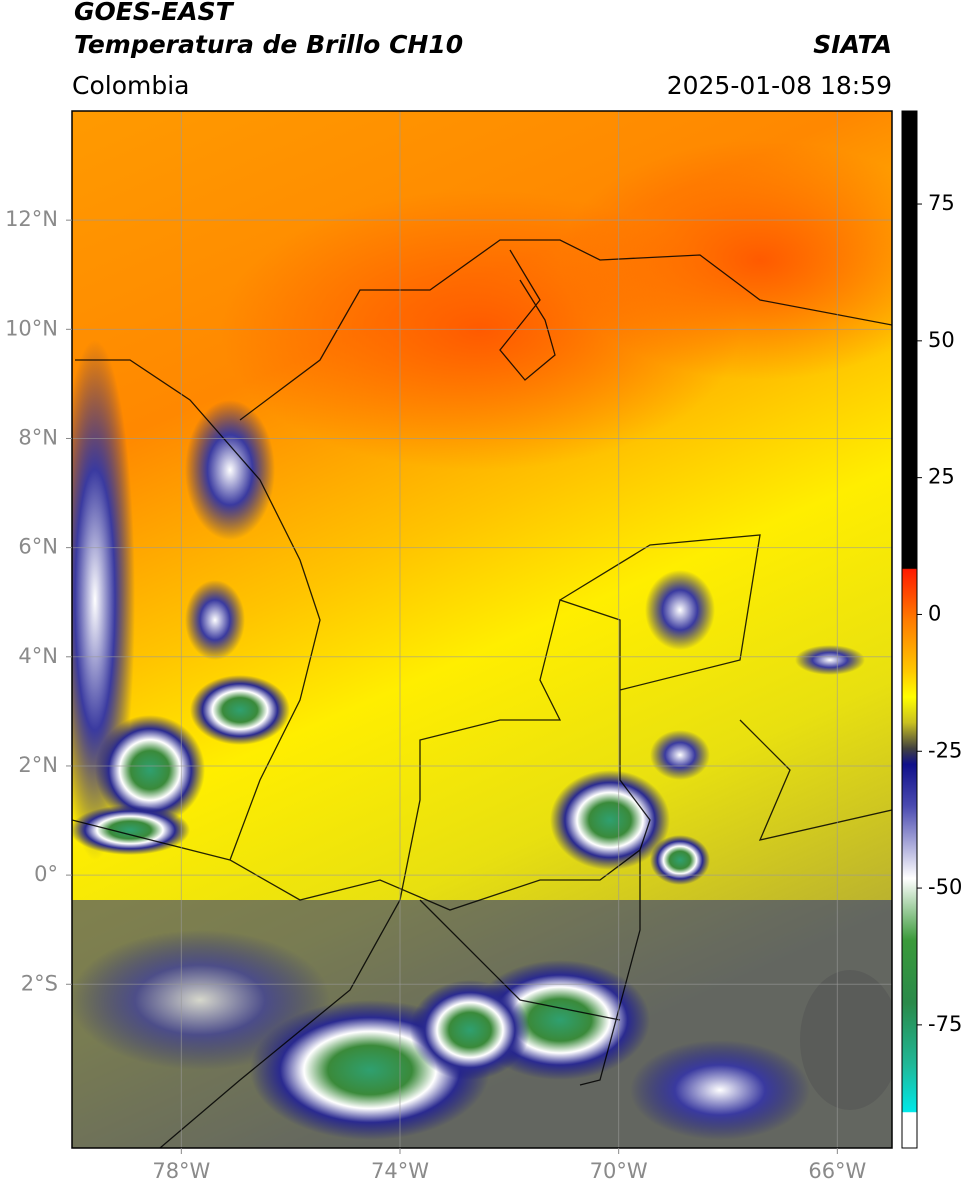 This screenshot has height=1190, width=966. Describe the element at coordinates (941, 340) in the screenshot. I see `colorbar-tick-label: 50` at that location.